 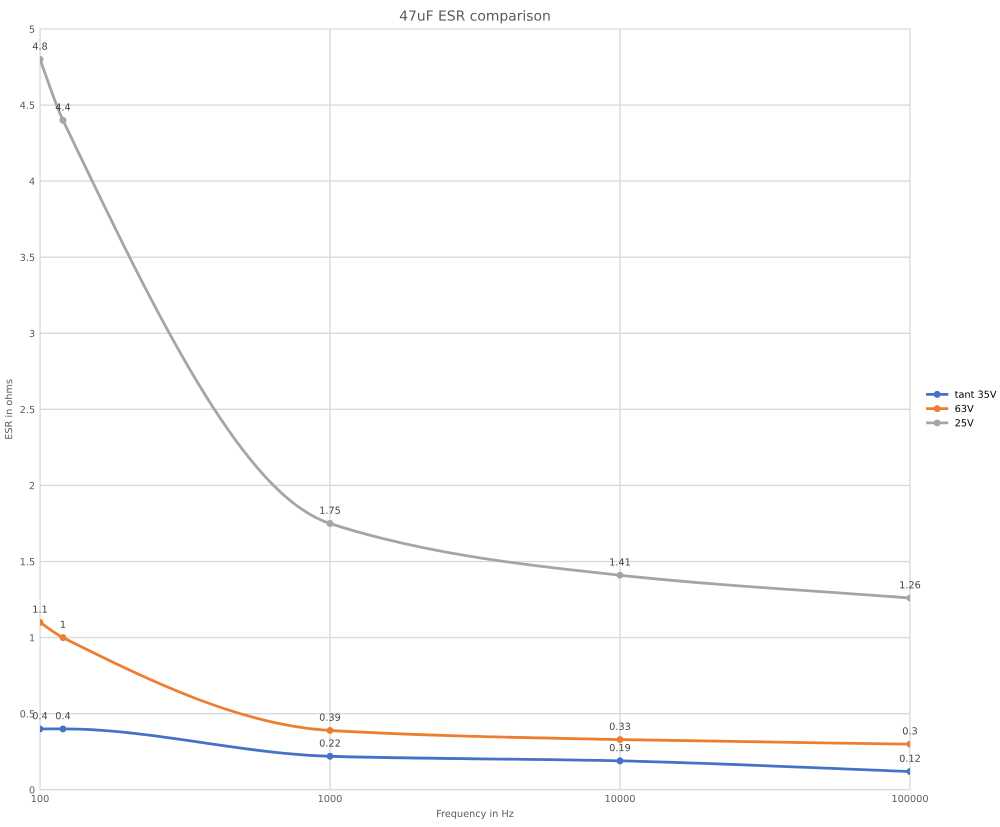 I want to click on data-label: 1.41, so click(x=620, y=562).